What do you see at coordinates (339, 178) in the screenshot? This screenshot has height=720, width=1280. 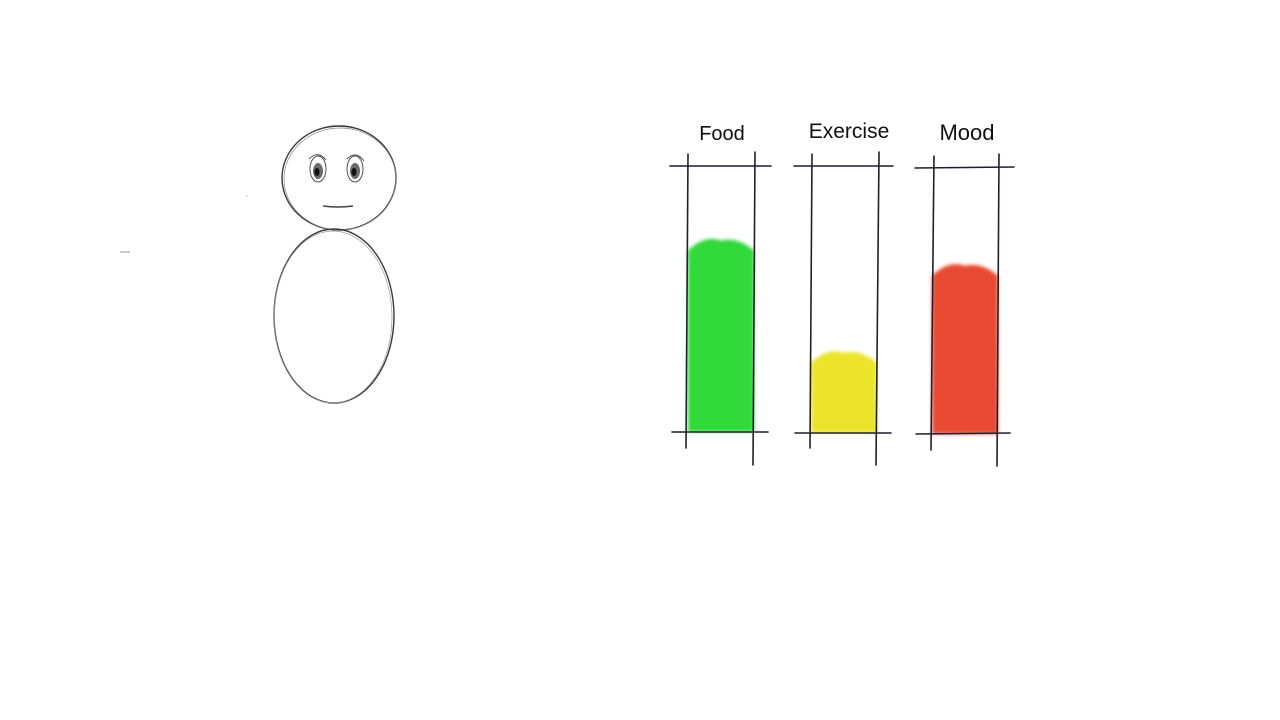 I see `character-head` at bounding box center [339, 178].